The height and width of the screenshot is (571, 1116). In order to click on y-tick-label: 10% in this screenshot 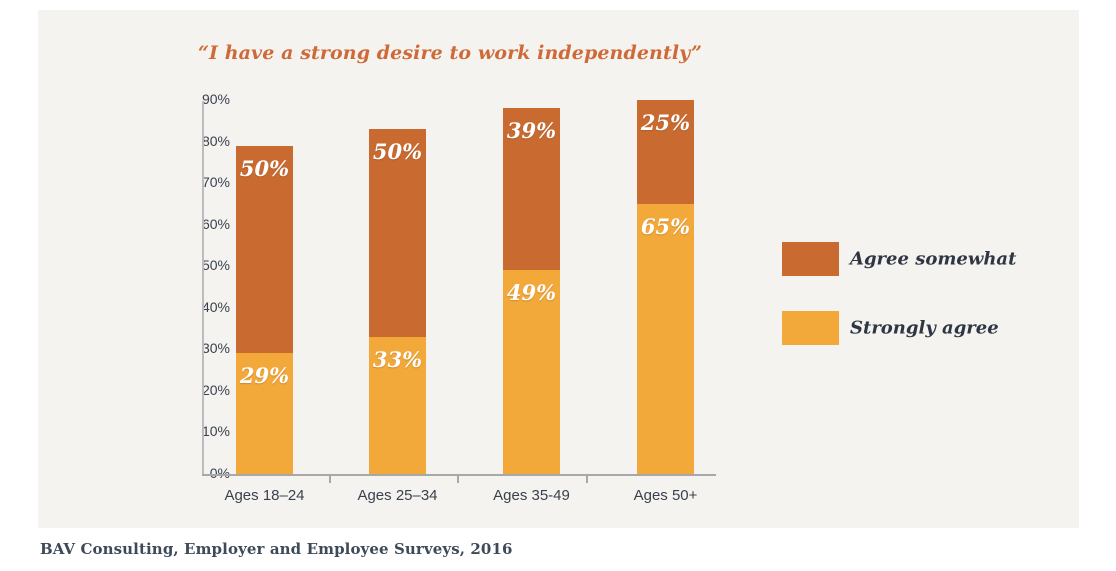, I will do `click(215, 431)`.